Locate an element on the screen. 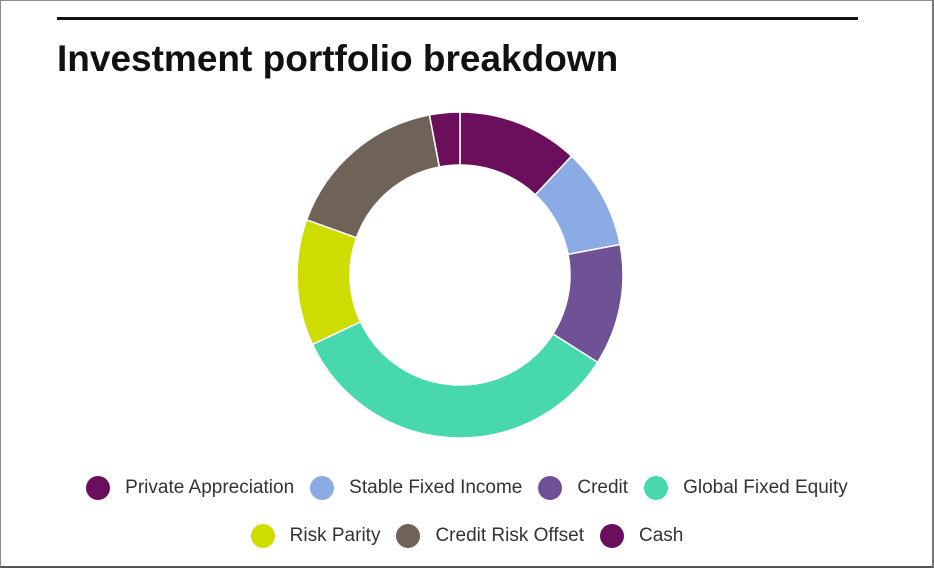 The height and width of the screenshot is (568, 934). legend-swatch-global-fixed-equity is located at coordinates (656, 488).